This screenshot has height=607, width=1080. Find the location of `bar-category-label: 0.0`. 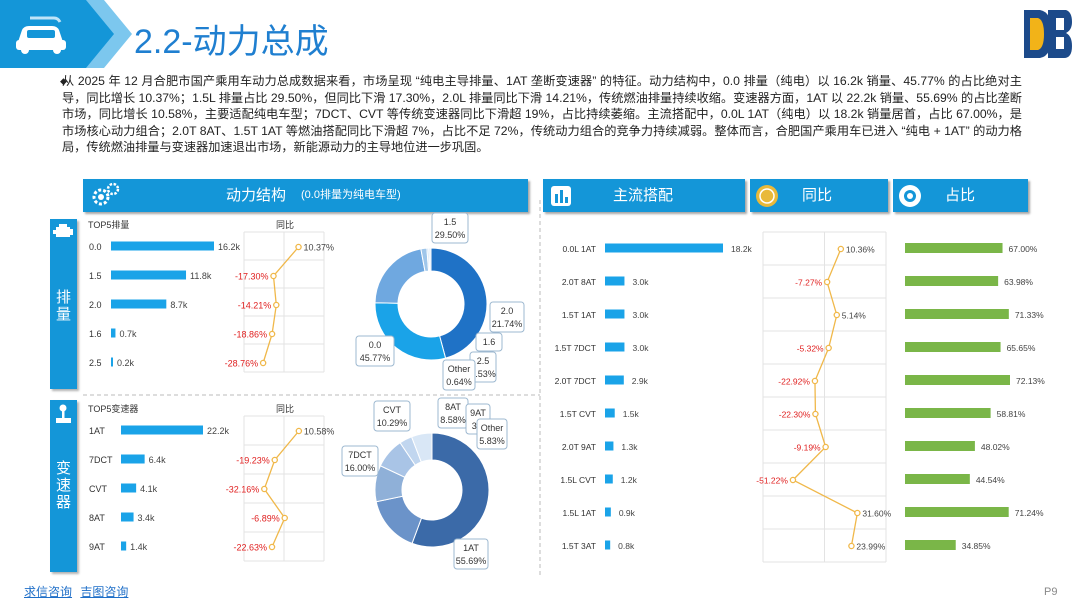

bar-category-label: 0.0 is located at coordinates (95, 247).